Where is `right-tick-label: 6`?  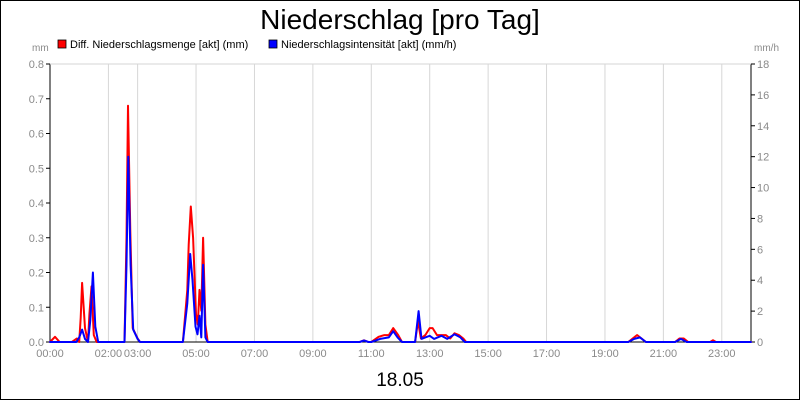 right-tick-label: 6 is located at coordinates (760, 250).